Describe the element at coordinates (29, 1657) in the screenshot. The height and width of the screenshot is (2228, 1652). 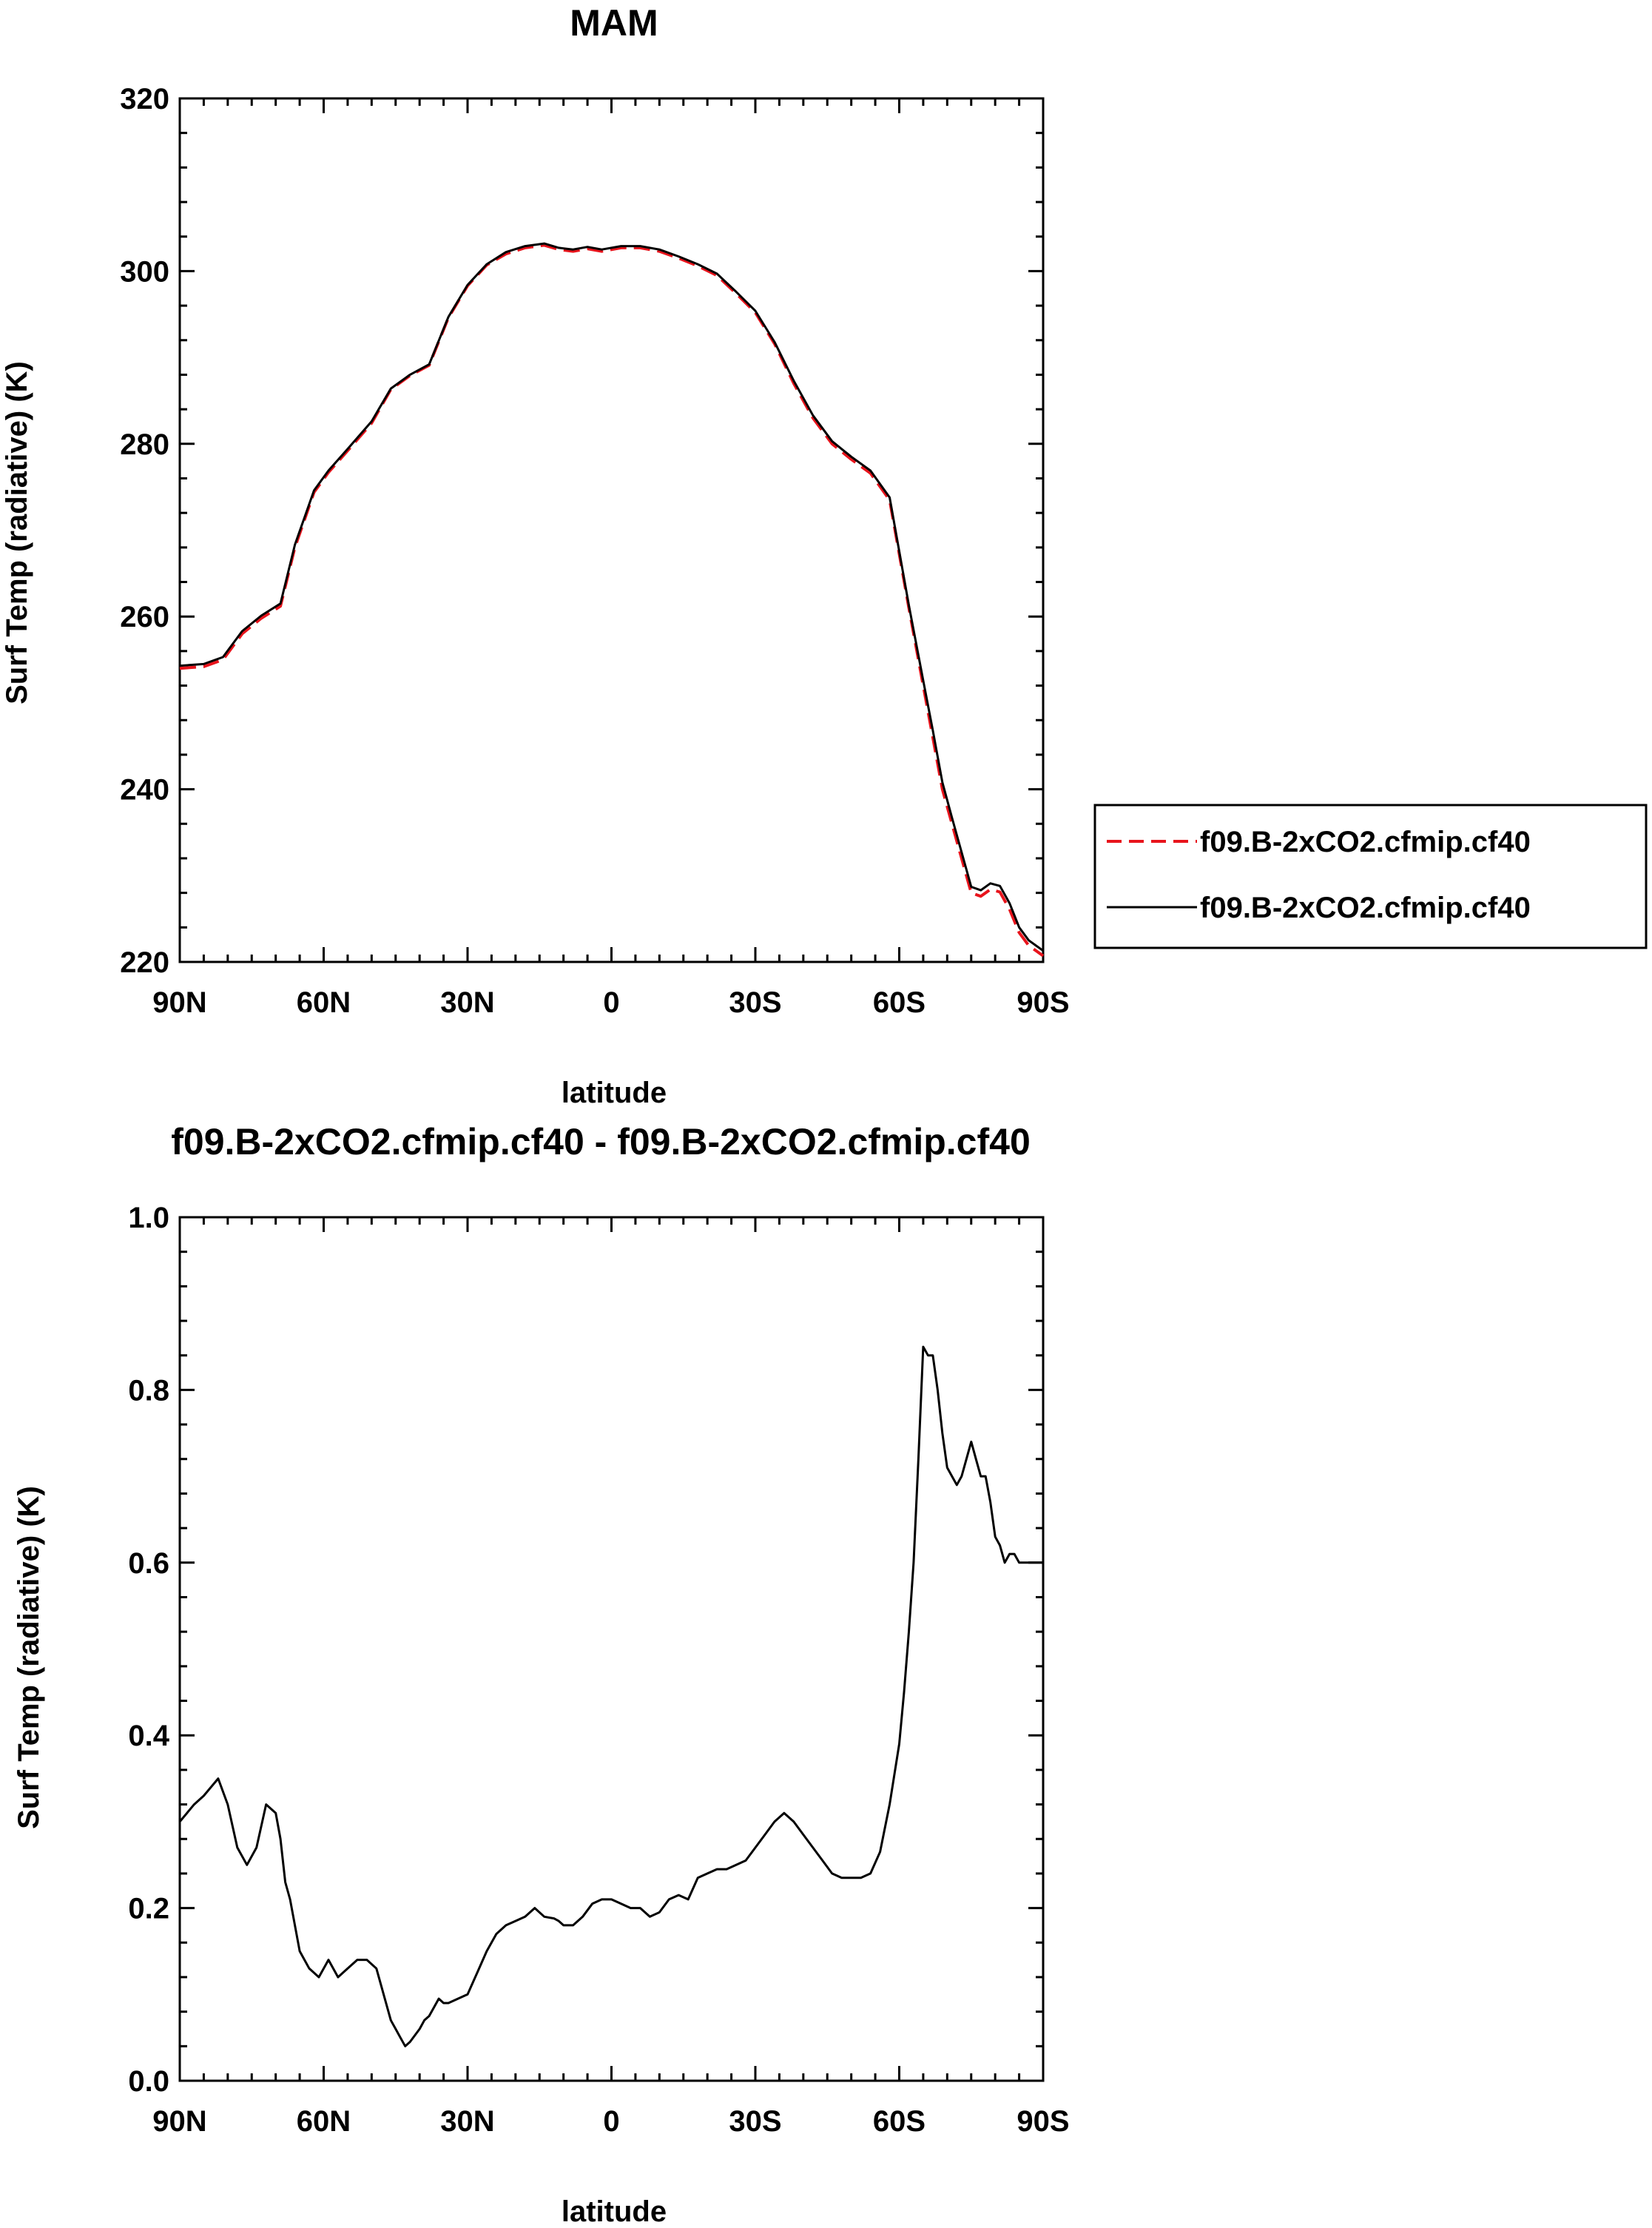
I see `bottom-y-axis-label: Surf Temp (radiative) (K)` at that location.